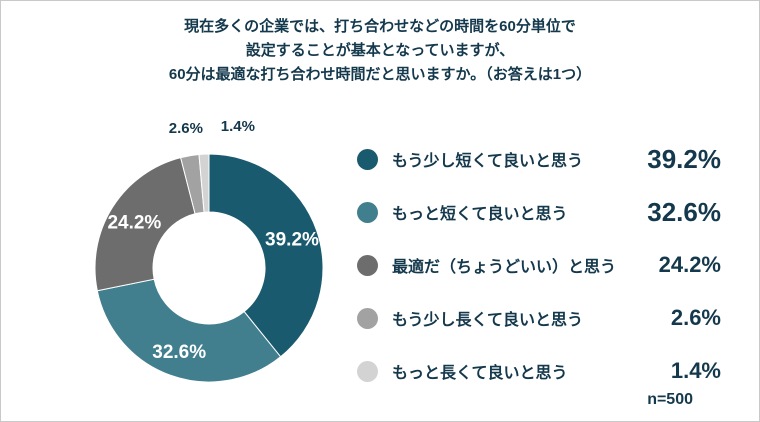 The image size is (760, 422). What do you see at coordinates (488, 161) in the screenshot?
I see `legend-label: もう少し短くて良いと思う` at bounding box center [488, 161].